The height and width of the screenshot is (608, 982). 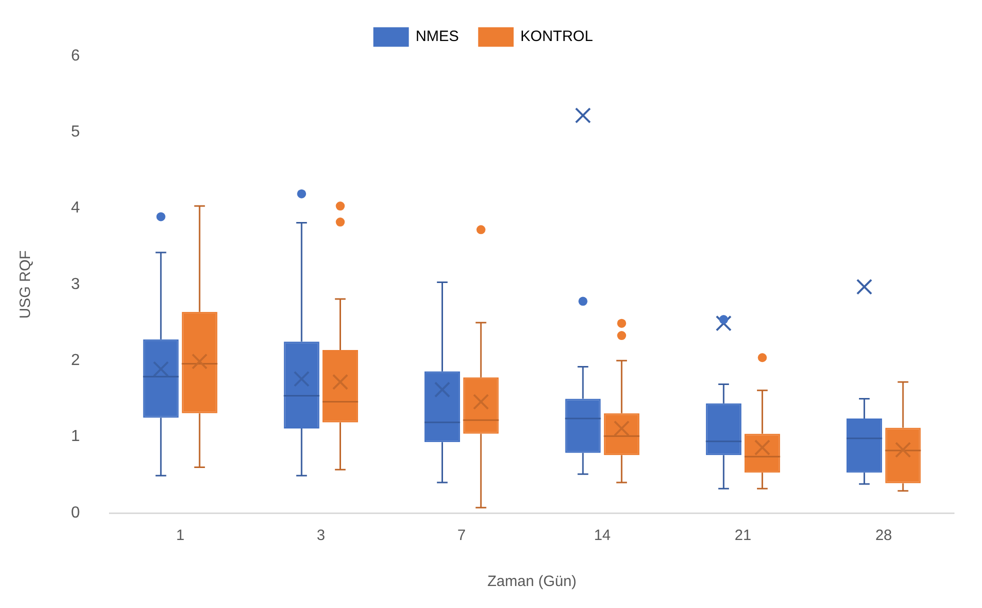 I want to click on y-tick-label: 0, so click(x=75, y=513).